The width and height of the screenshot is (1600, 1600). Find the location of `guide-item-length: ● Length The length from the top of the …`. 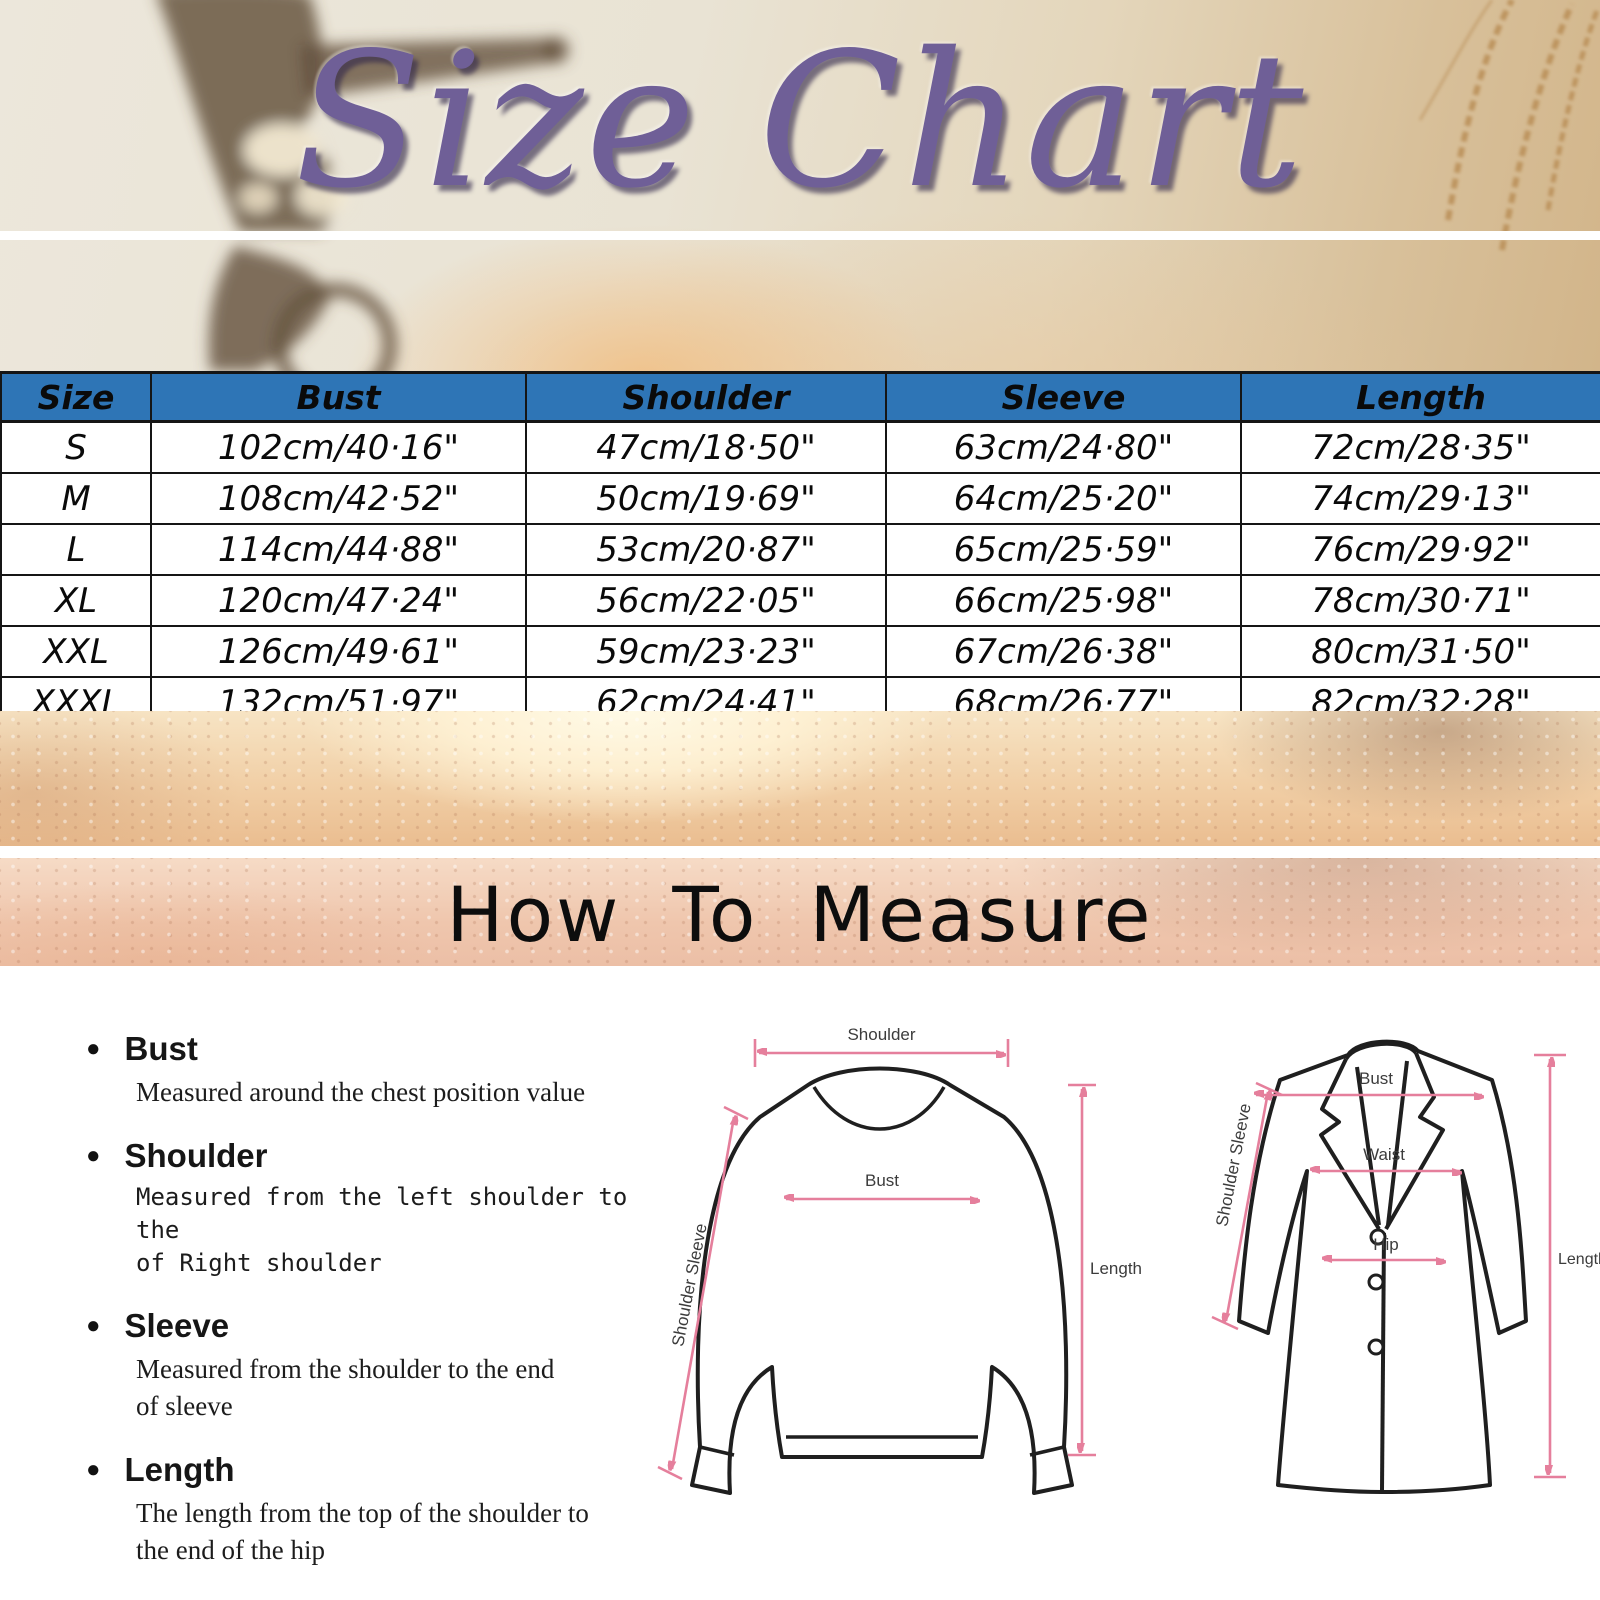

guide-item-length: ● Length The length from the top of the … is located at coordinates (366, 1510).